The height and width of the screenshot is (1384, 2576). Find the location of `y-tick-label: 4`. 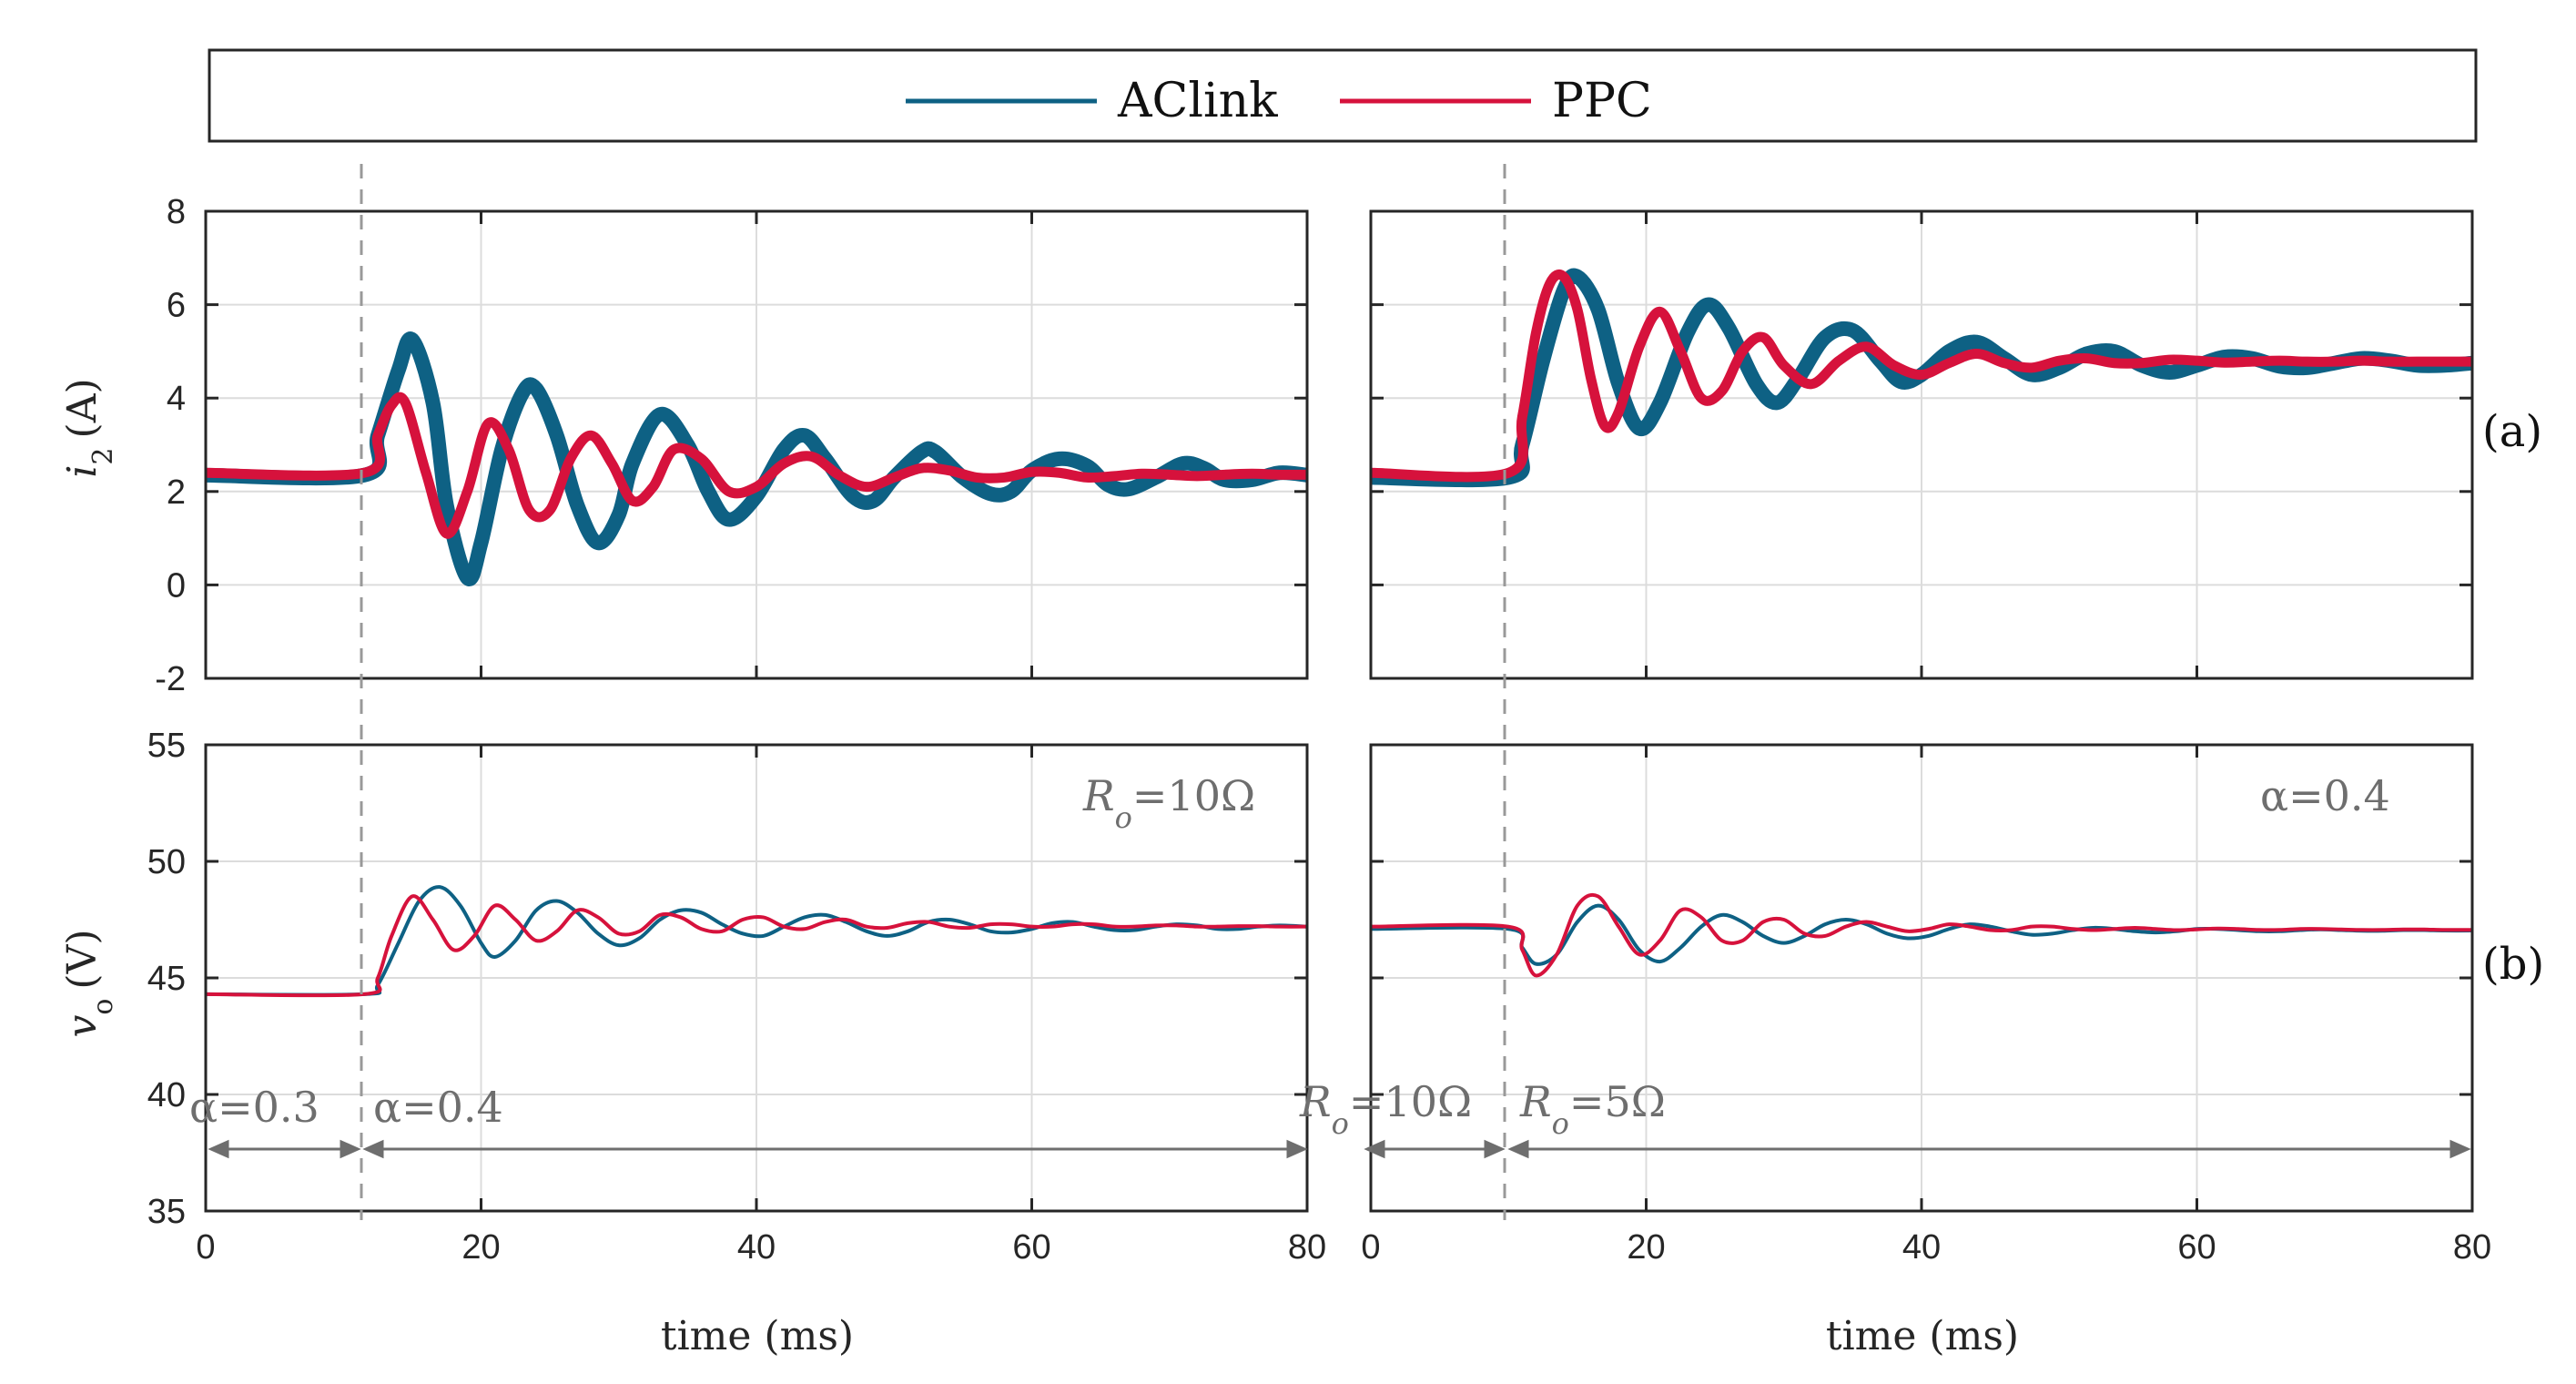

y-tick-label: 4 is located at coordinates (176, 399).